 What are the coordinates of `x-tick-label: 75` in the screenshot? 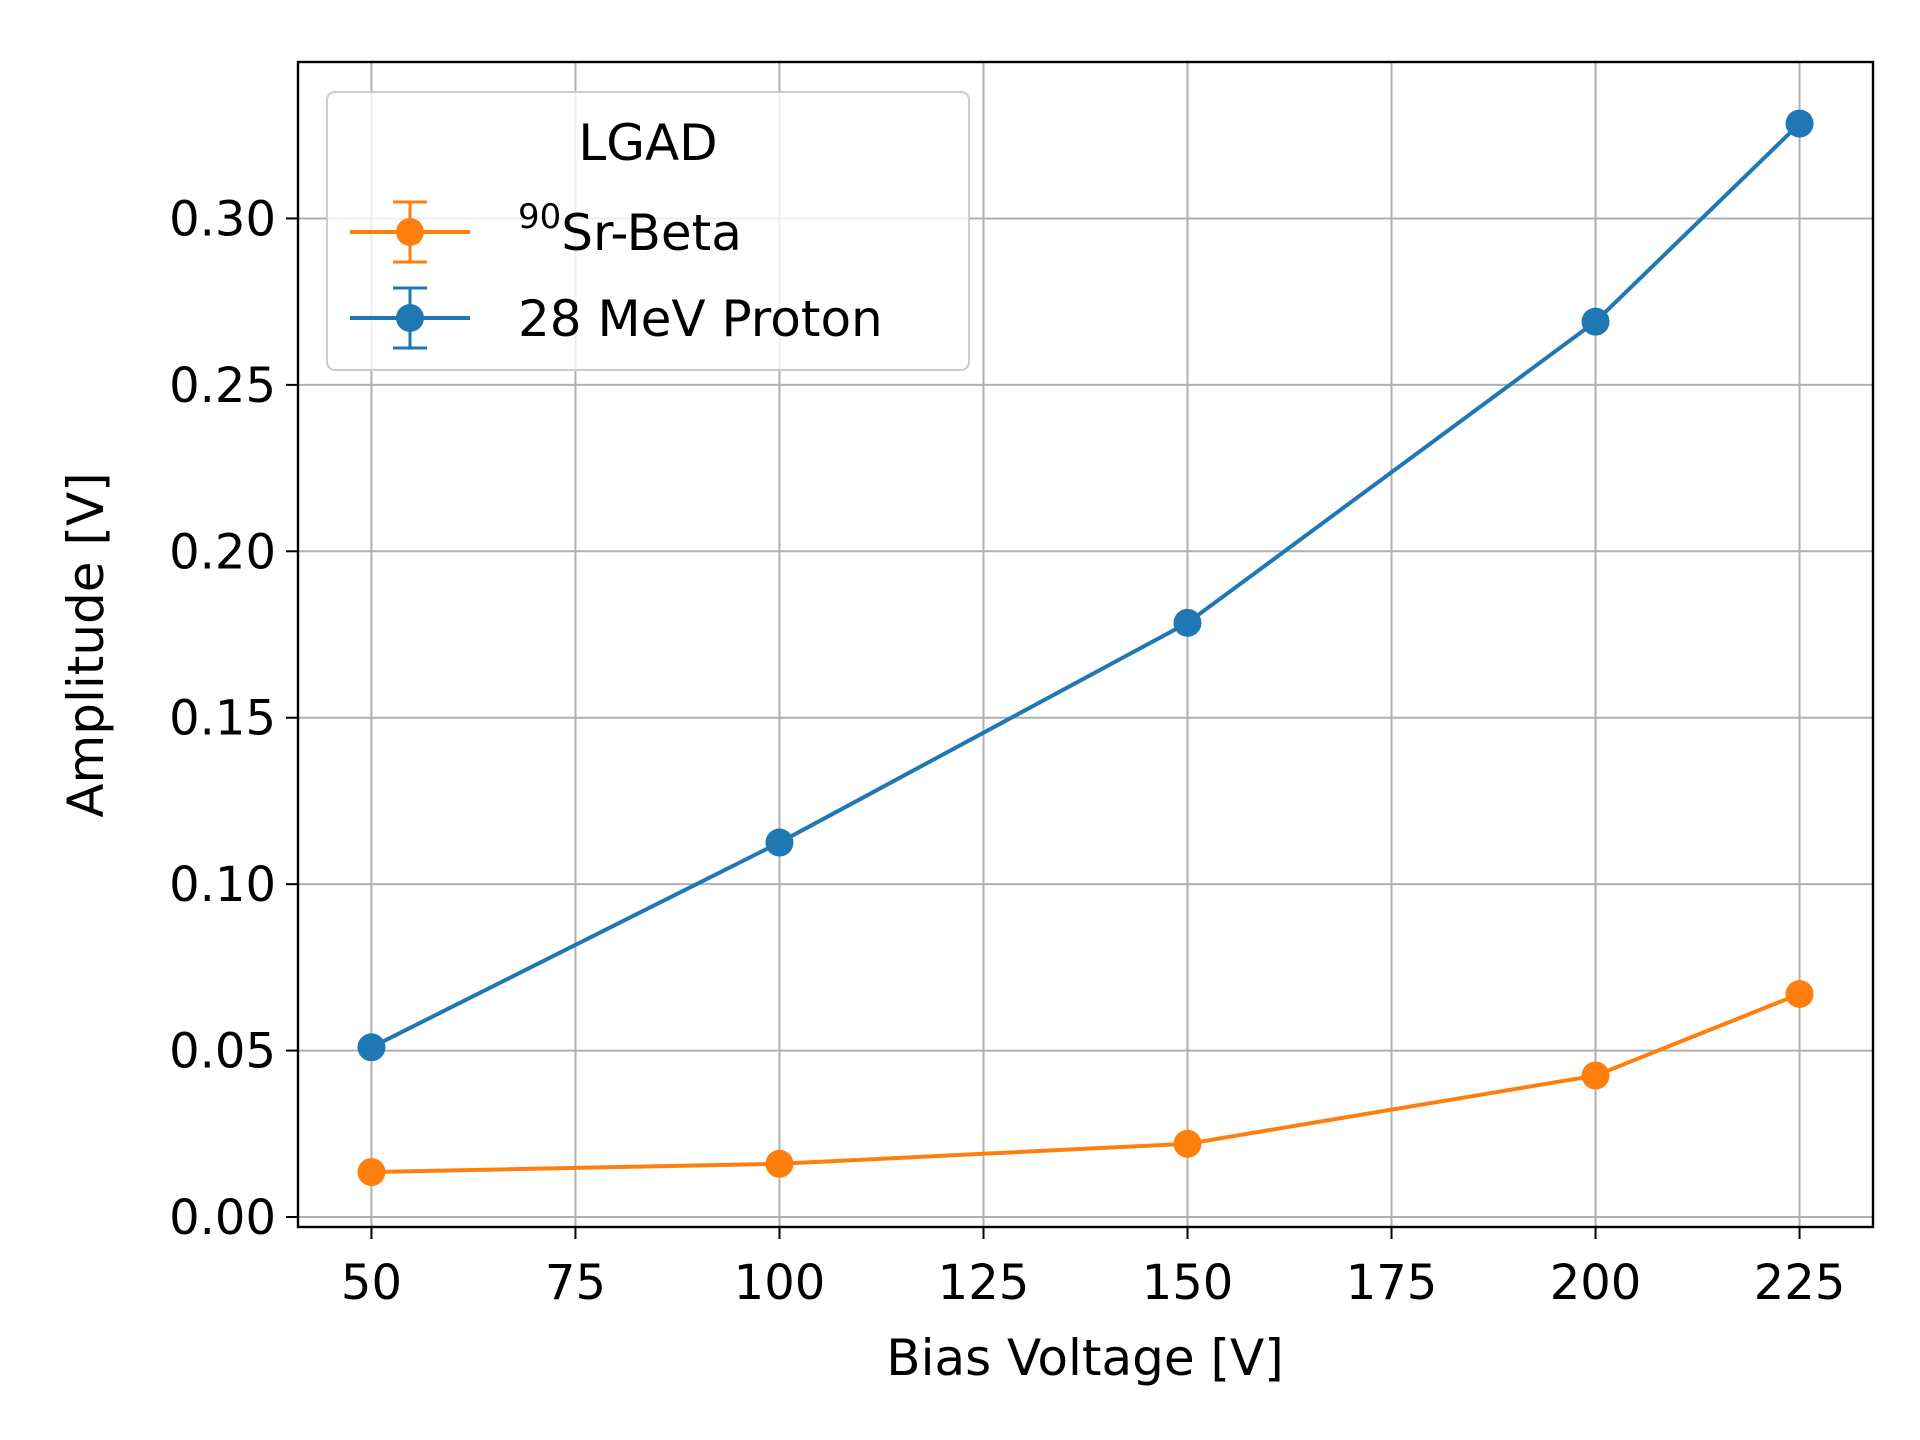 It's located at (575, 1283).